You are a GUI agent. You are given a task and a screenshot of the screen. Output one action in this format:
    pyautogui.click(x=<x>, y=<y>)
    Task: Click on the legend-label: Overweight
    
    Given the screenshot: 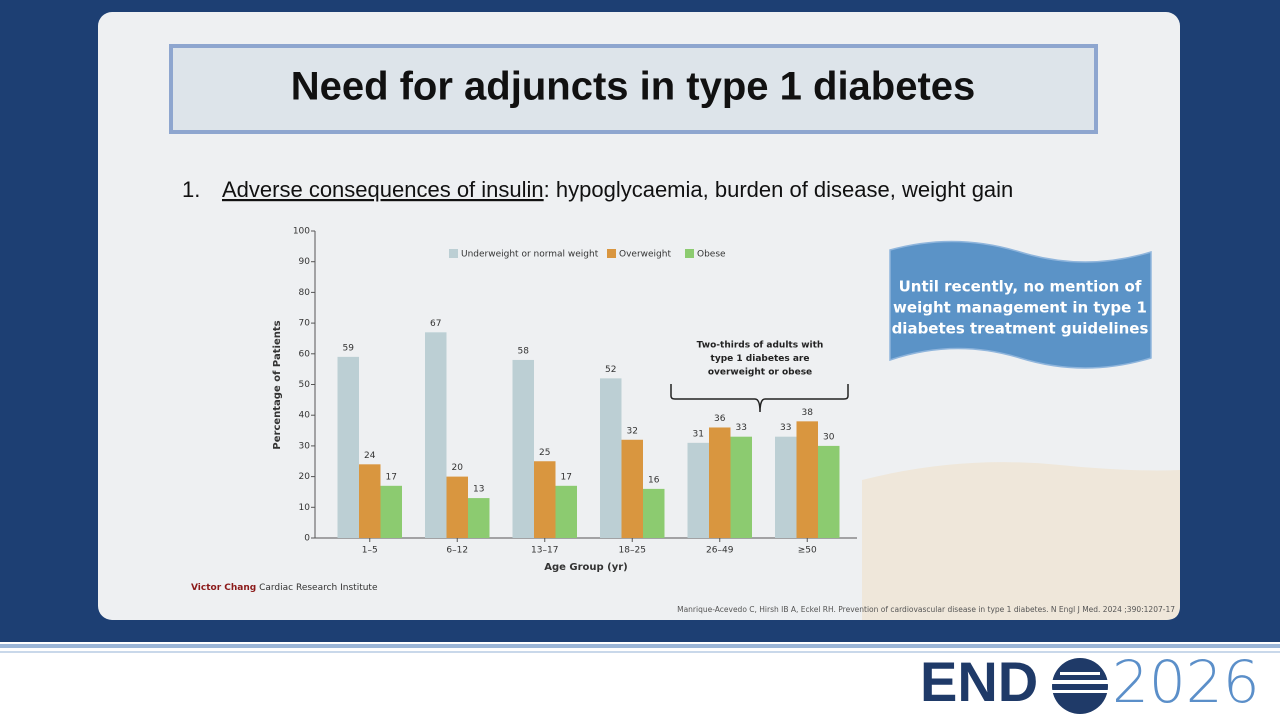 What is the action you would take?
    pyautogui.click(x=645, y=255)
    